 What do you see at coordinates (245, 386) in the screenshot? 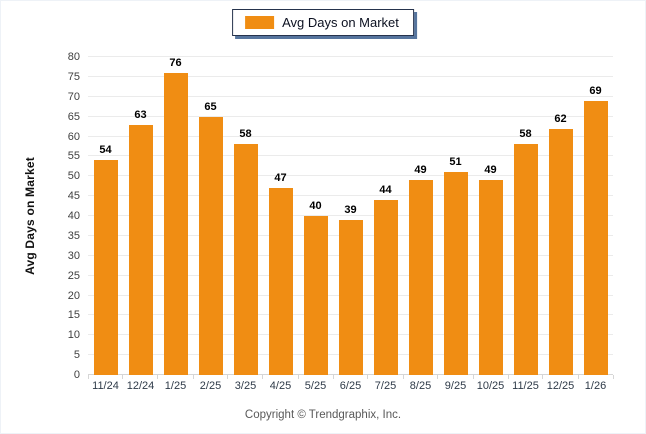
I see `x-axis-label: 3/25` at bounding box center [245, 386].